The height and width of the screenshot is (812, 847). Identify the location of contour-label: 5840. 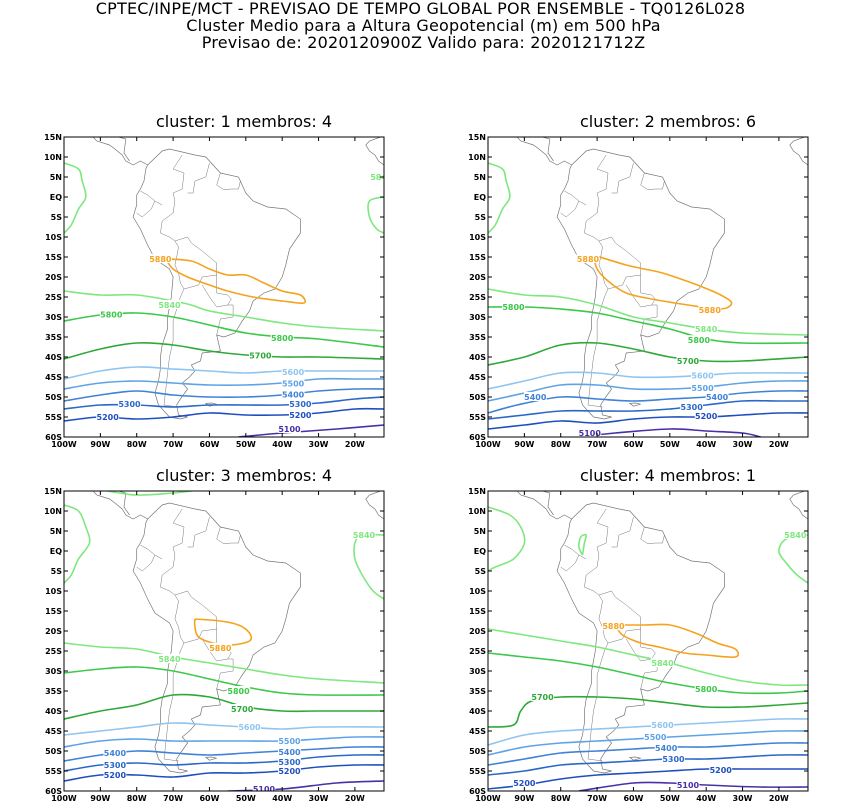
(364, 535).